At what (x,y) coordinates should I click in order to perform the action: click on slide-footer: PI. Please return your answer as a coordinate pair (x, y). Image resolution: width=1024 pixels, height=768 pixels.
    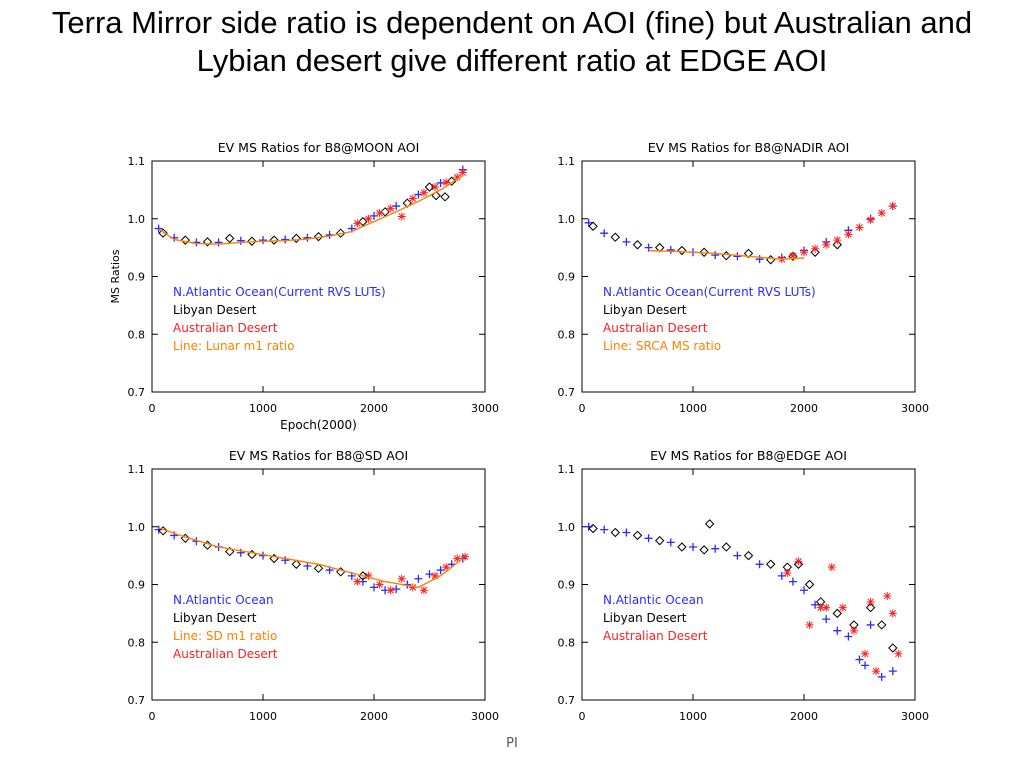
    Looking at the image, I should click on (512, 743).